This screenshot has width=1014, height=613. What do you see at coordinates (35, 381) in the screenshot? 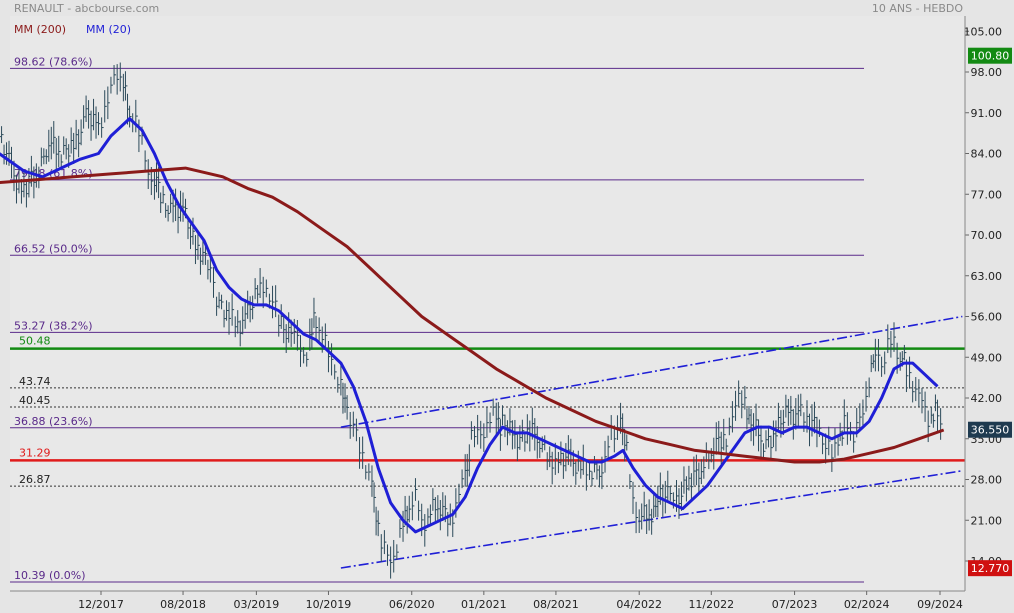
I see `dotted-level-label-0: 43.74` at bounding box center [35, 381].